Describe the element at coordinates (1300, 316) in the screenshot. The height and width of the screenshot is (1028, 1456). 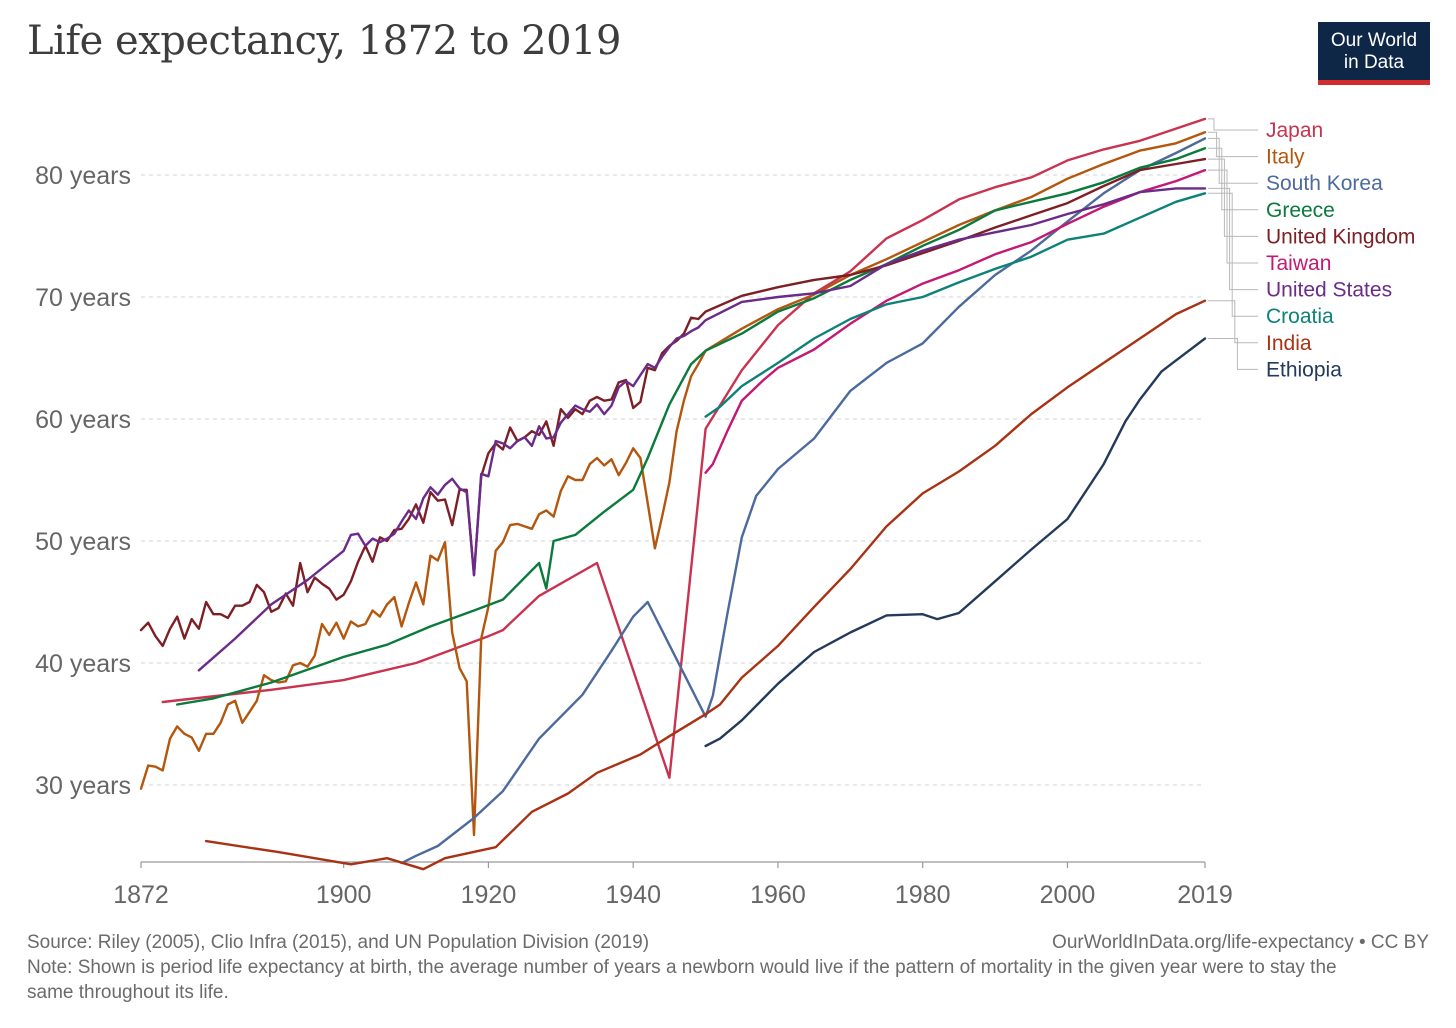
I see `legend-label-croatia: Croatia` at that location.